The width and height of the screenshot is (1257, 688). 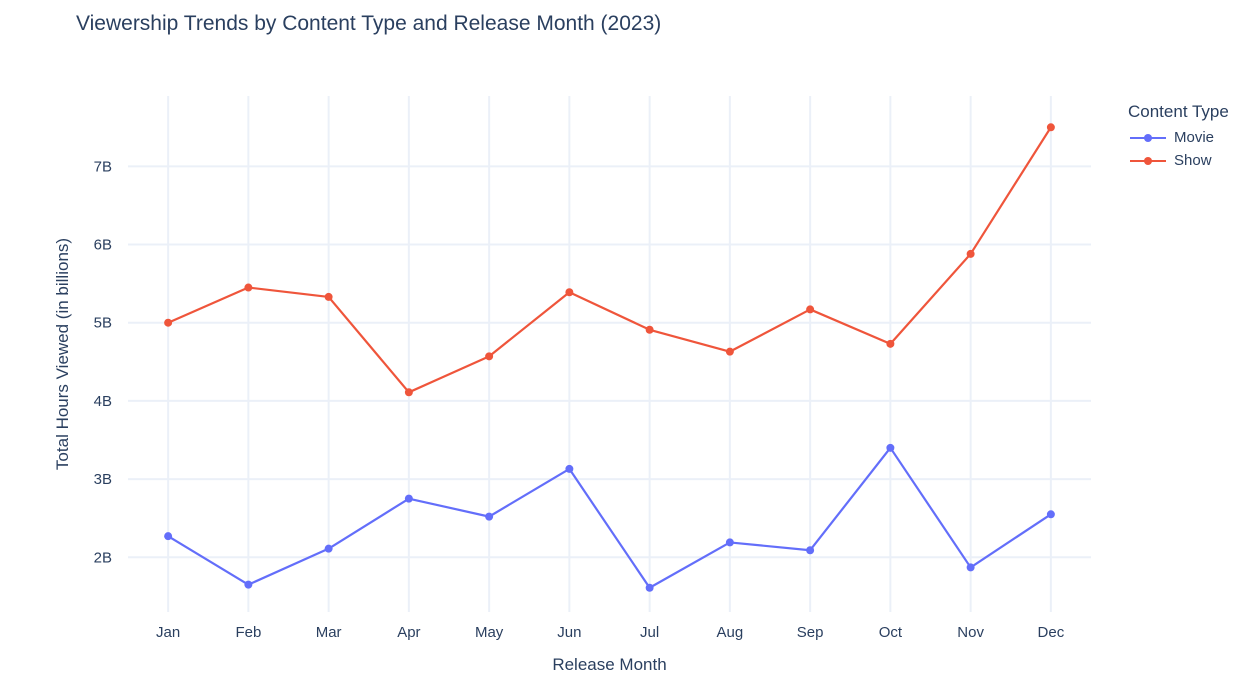 I want to click on y-tick-label: 4B, so click(x=103, y=401).